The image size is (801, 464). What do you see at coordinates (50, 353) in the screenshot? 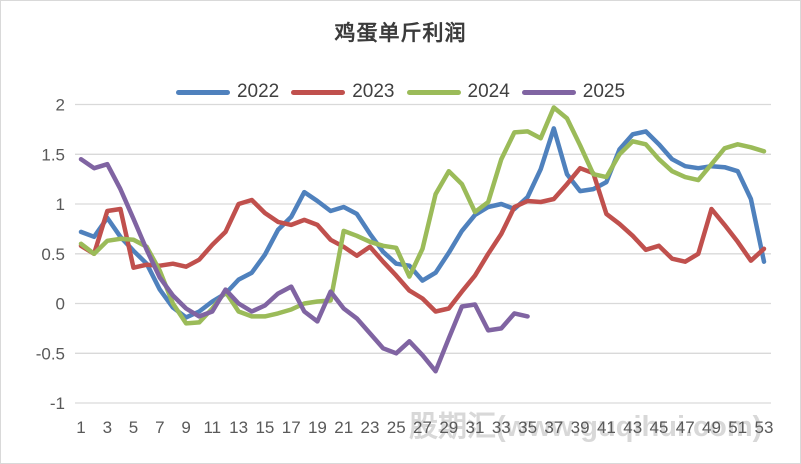
I see `y-tick-label: -0.5` at bounding box center [50, 353].